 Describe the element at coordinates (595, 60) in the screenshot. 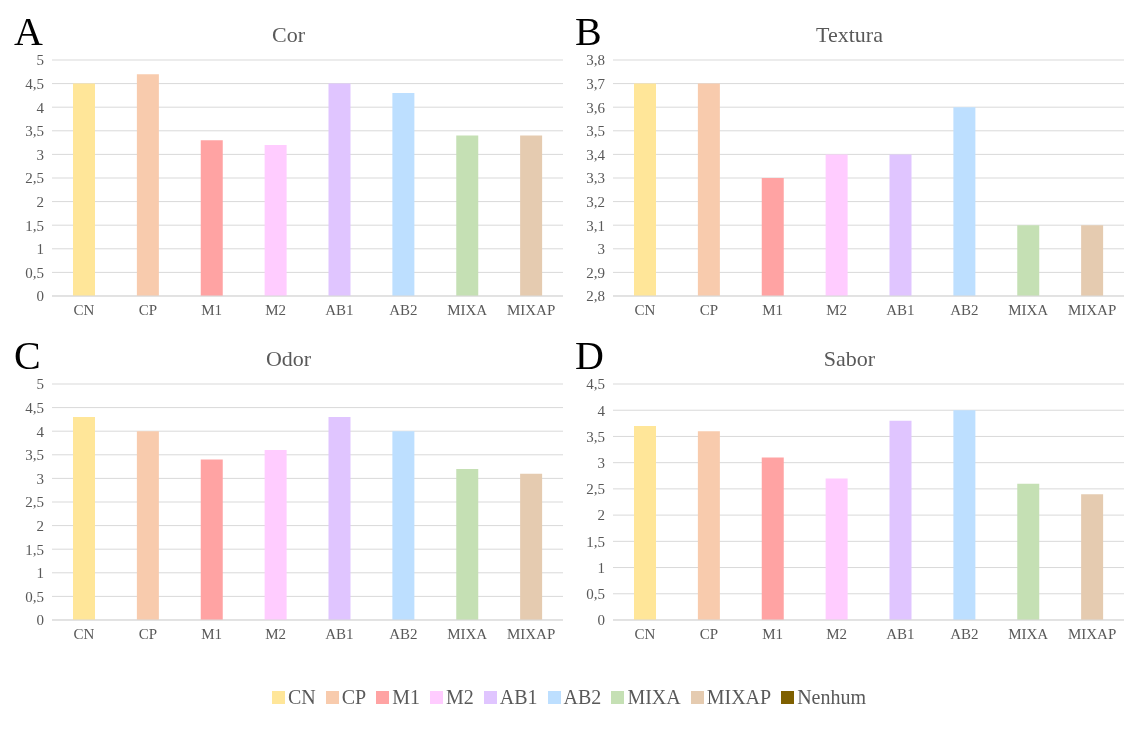

I see `y-tick-label: 3,8` at that location.